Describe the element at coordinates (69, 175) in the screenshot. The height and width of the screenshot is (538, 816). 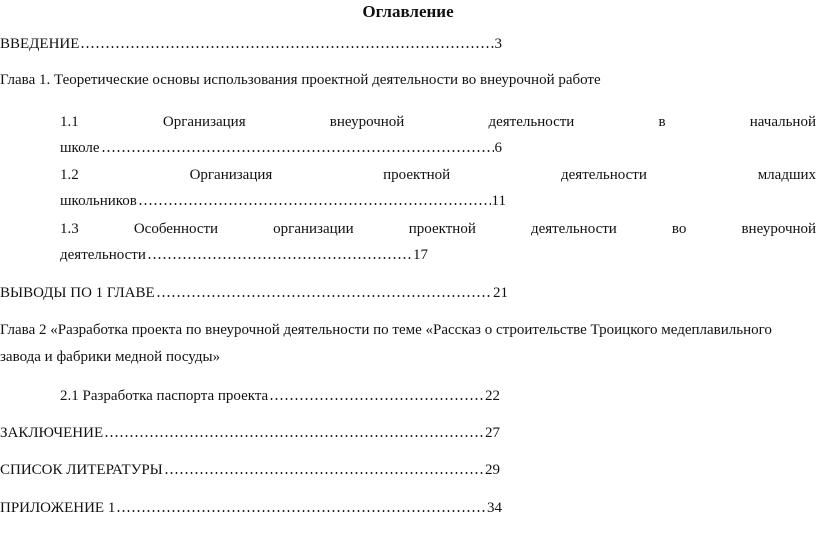
I see `word: 1.2` at that location.